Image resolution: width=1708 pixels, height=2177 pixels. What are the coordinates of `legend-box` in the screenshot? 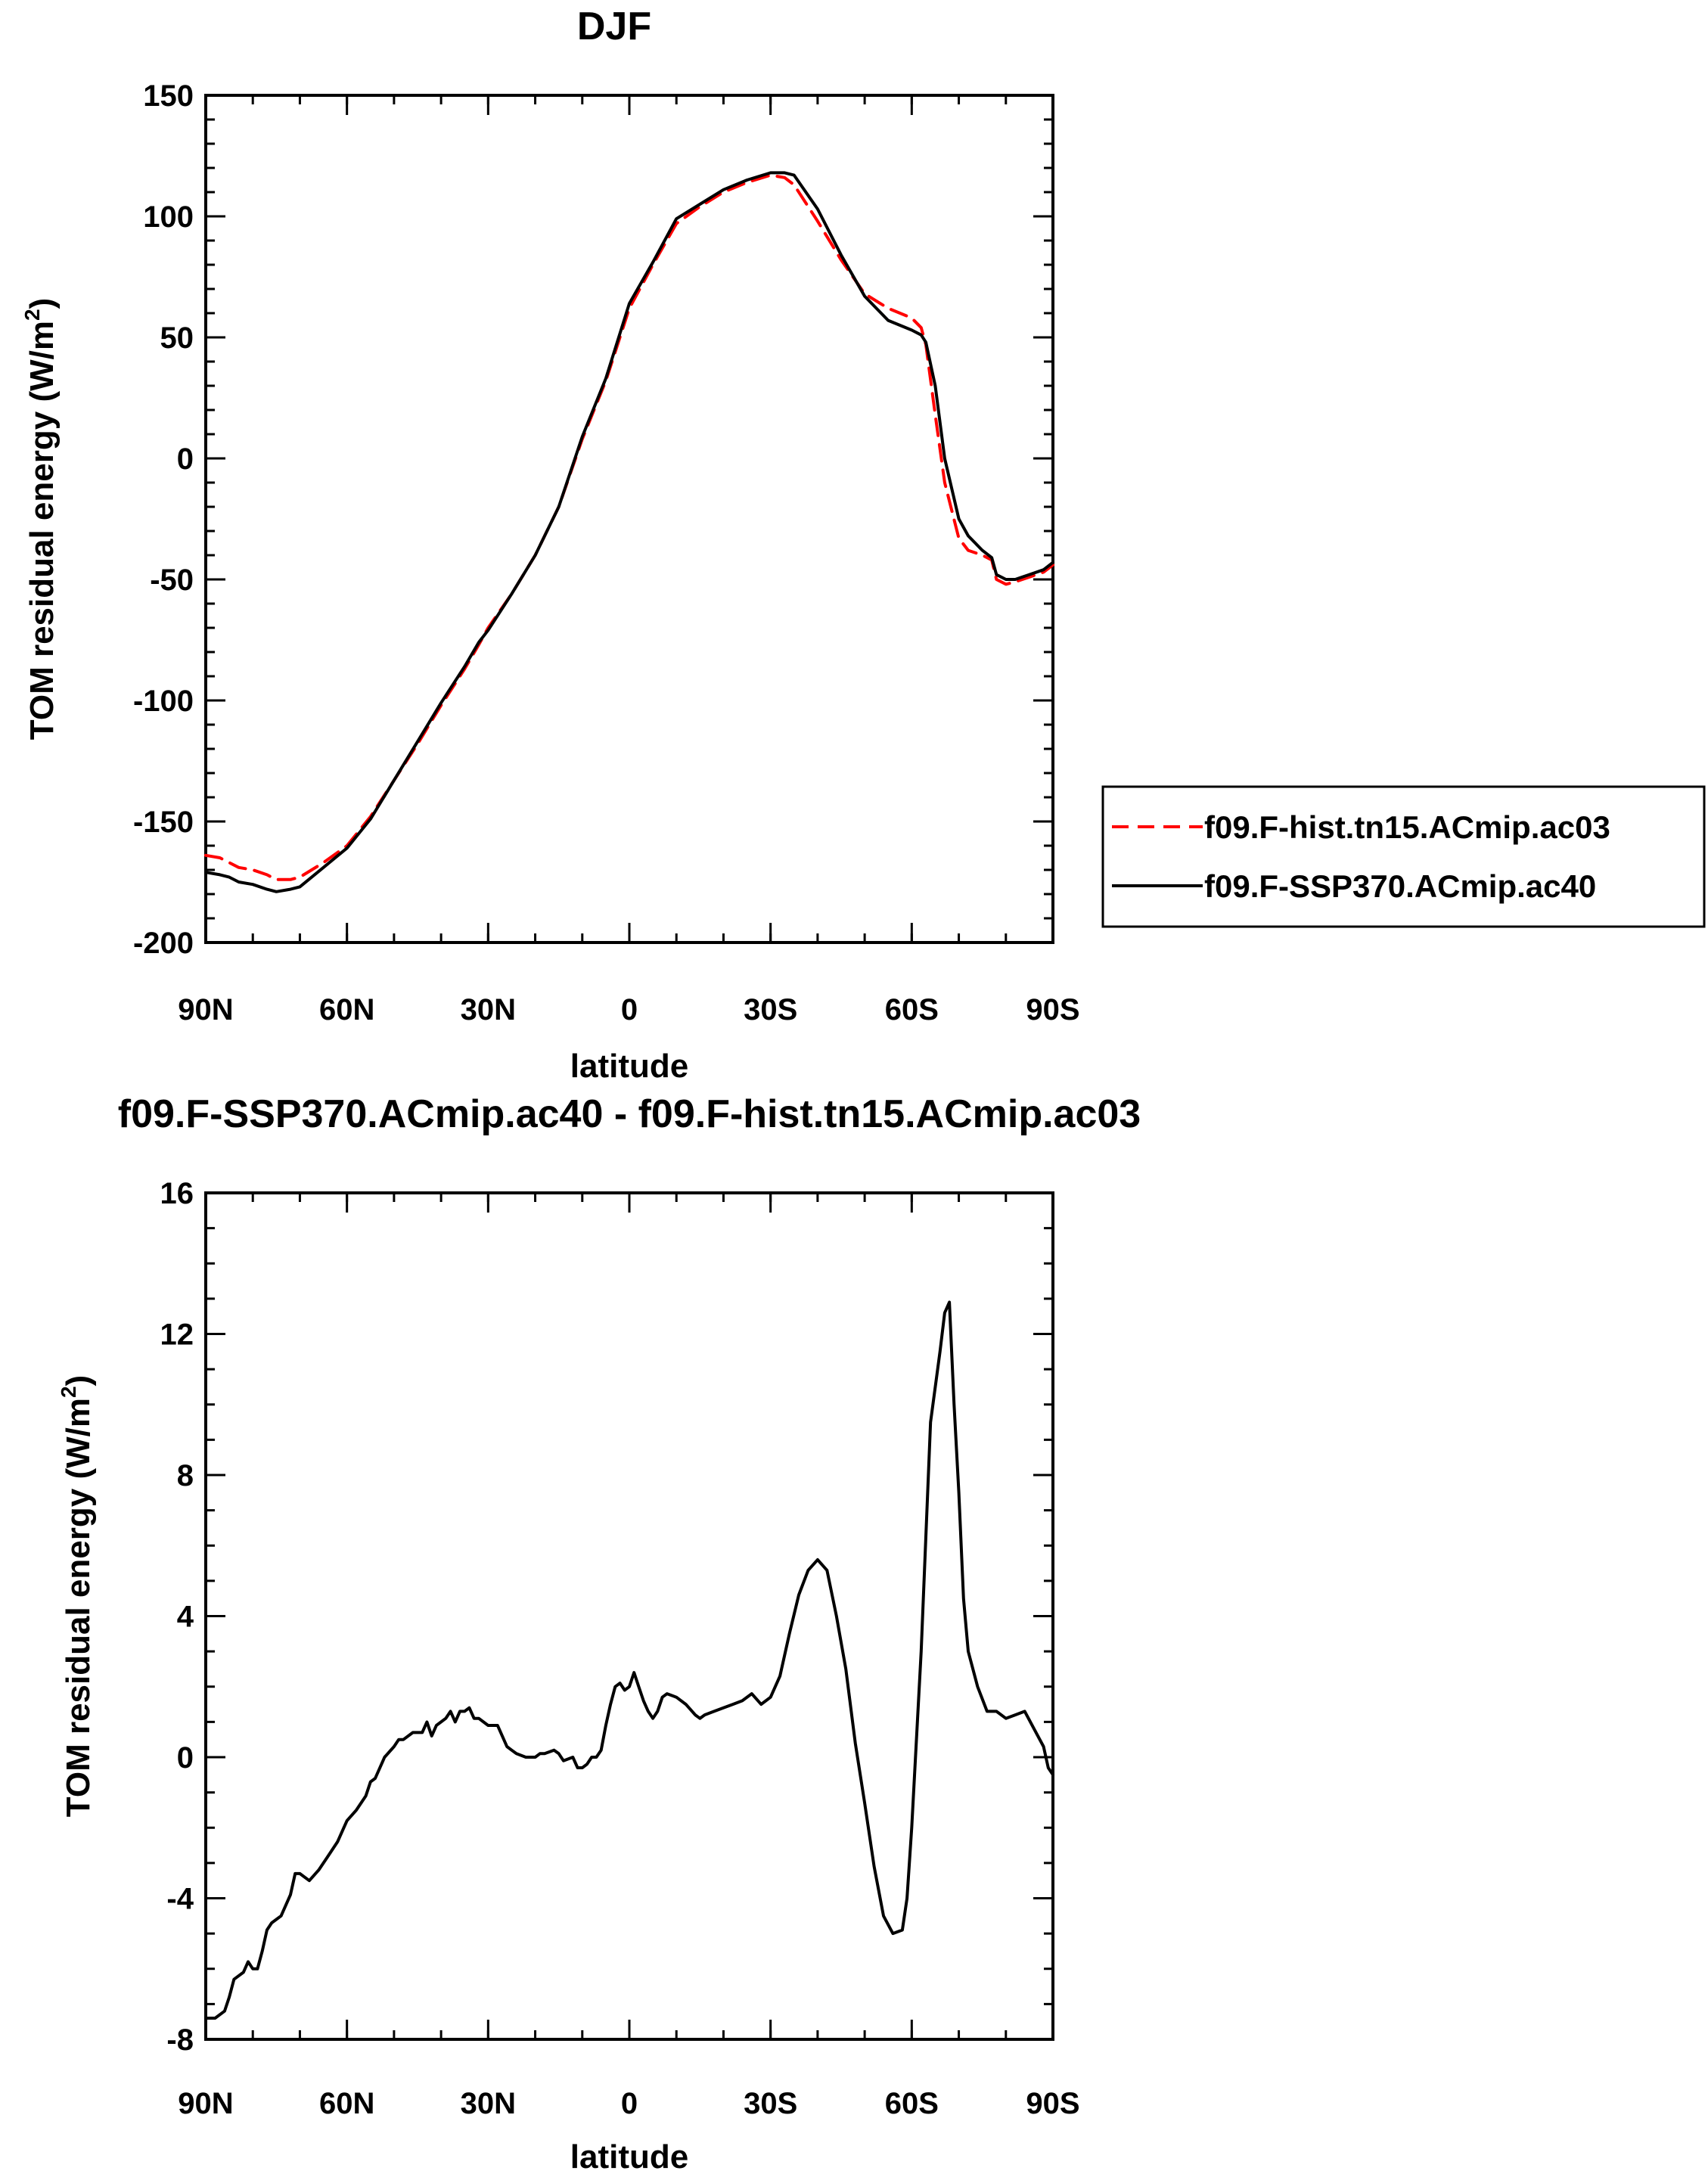 It's located at (1403, 857).